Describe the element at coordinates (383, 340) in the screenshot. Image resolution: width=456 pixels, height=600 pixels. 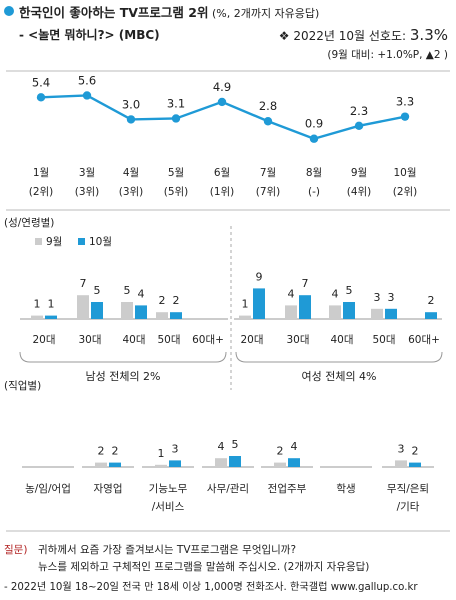
I see `x-tick-label: 50대` at that location.